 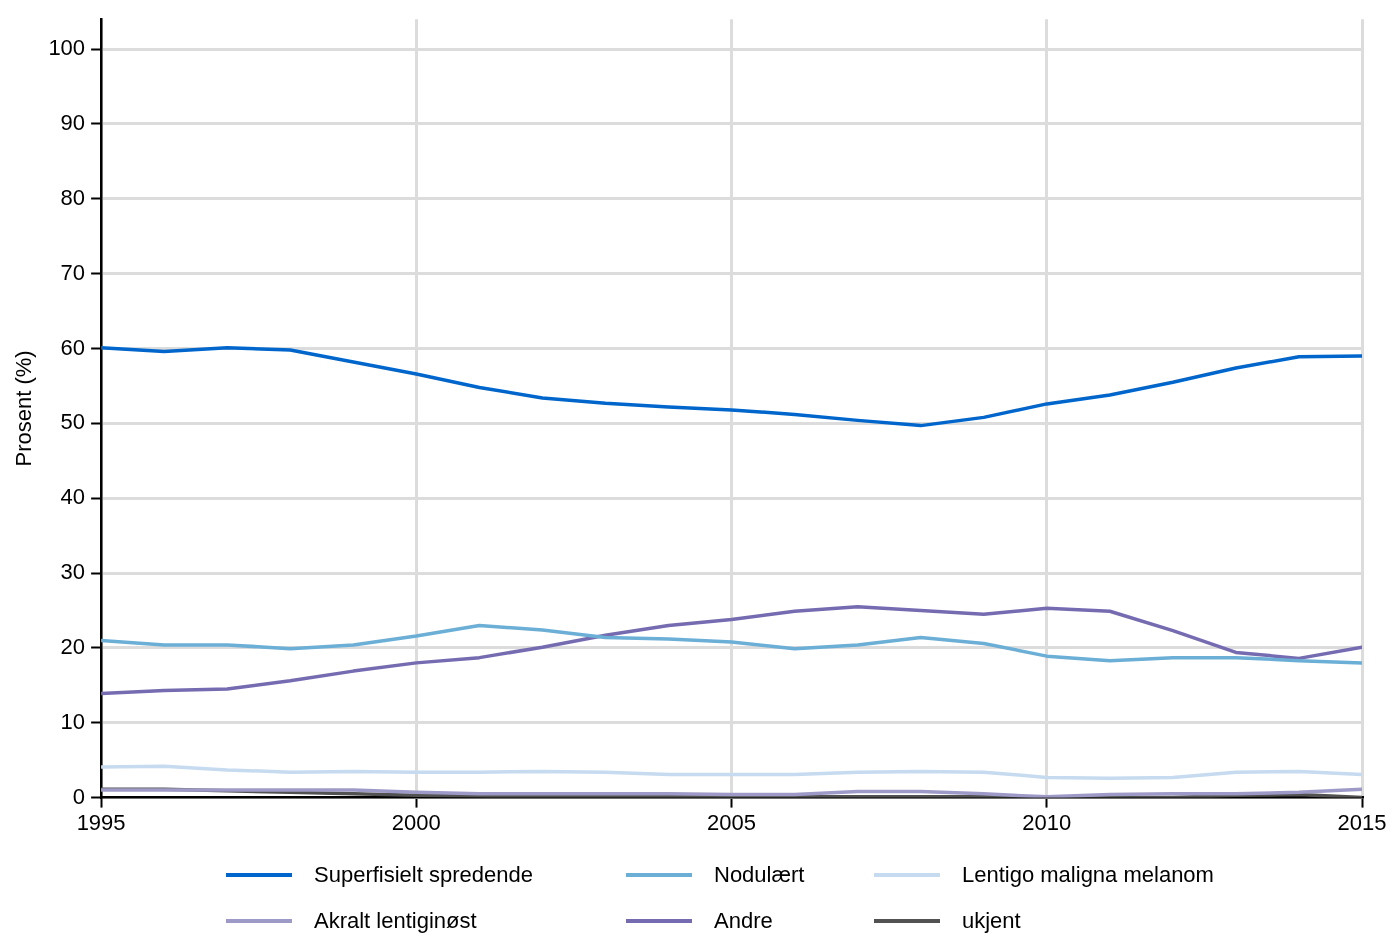 What do you see at coordinates (1047, 822) in the screenshot?
I see `x-tick-label: 2010` at bounding box center [1047, 822].